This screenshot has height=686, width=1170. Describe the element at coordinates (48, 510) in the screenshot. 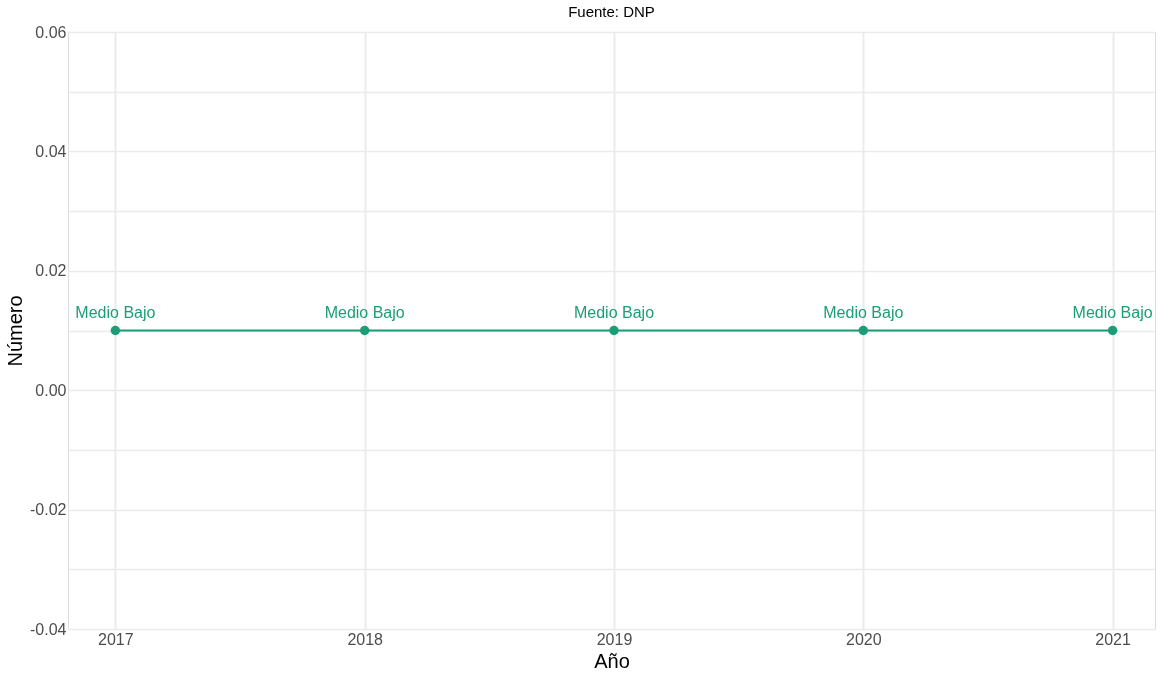

I see `y-tick-label: -0.02` at that location.